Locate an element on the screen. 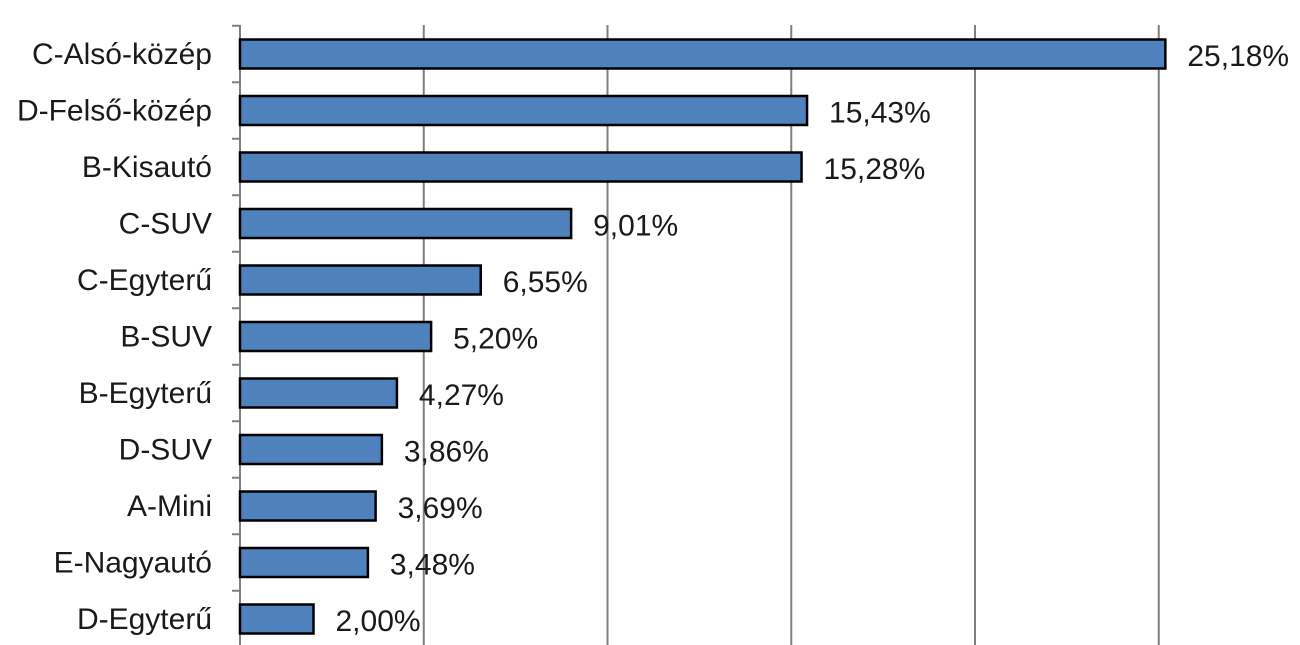  category-label: C-Alsó-közép is located at coordinates (122, 54).